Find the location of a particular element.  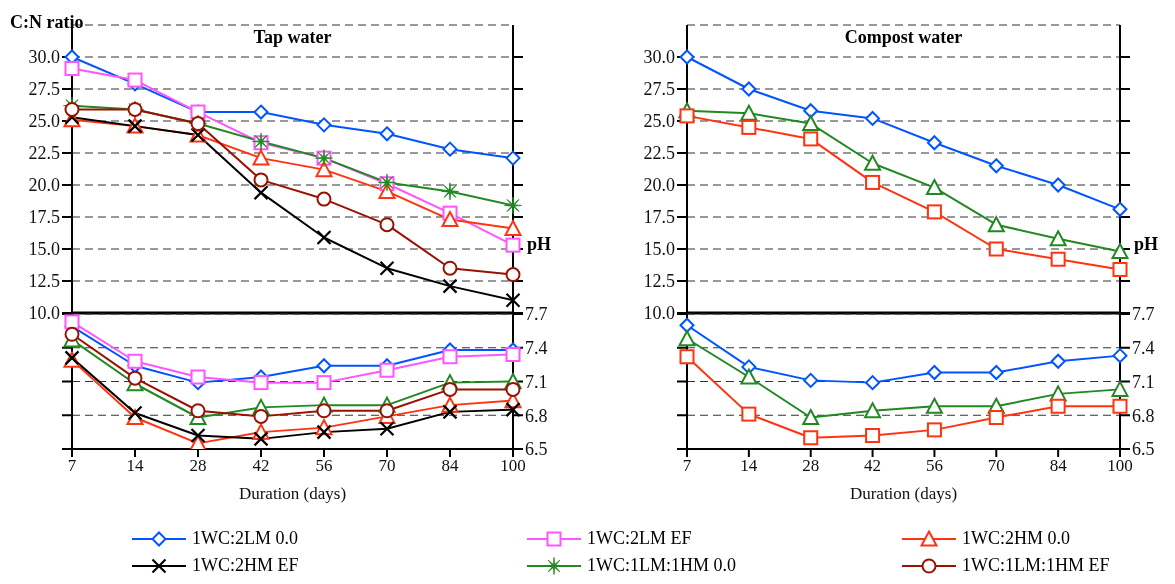

y-axis-title: C:N ratio is located at coordinates (47, 22).